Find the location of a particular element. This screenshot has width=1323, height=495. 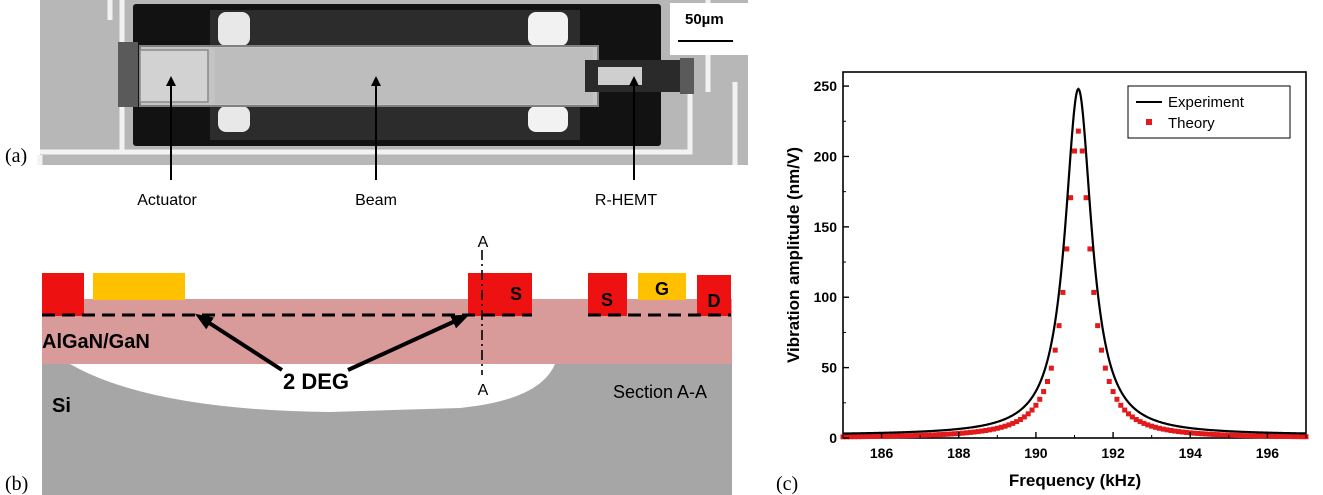

section-label-top: A is located at coordinates (483, 242).